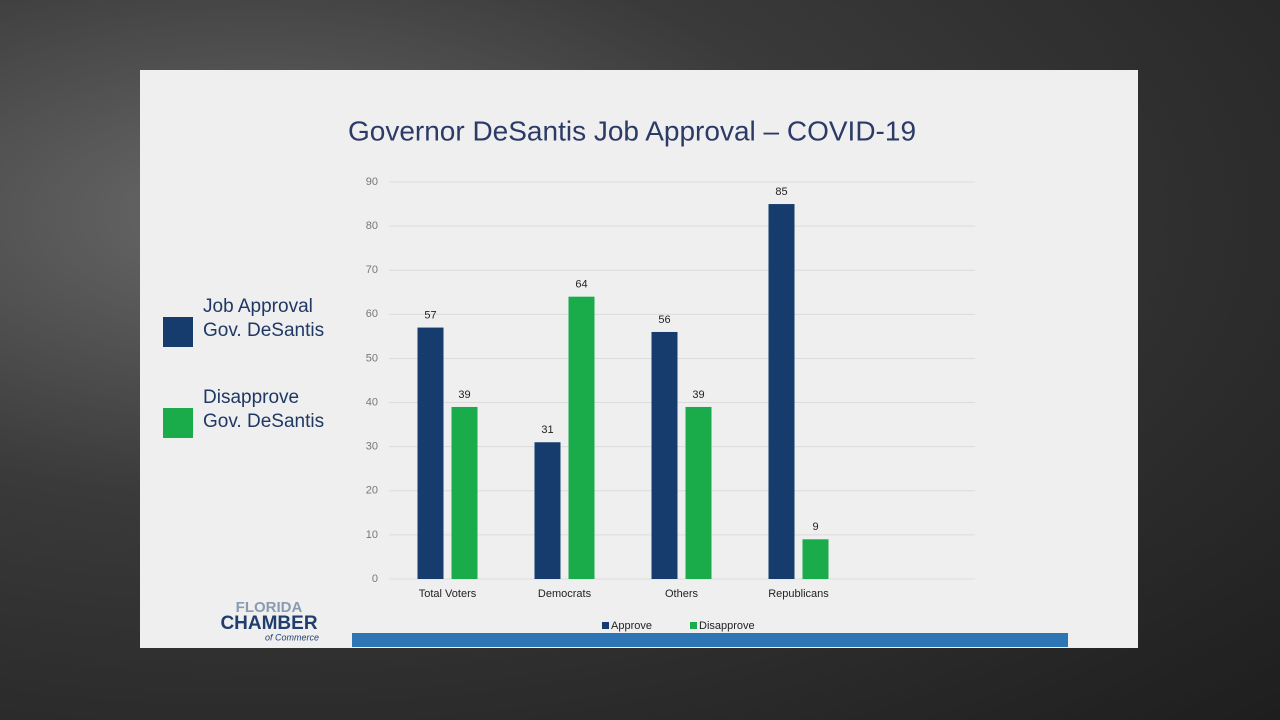 Image resolution: width=1280 pixels, height=720 pixels. Describe the element at coordinates (372, 447) in the screenshot. I see `y-tick-label: 30` at that location.